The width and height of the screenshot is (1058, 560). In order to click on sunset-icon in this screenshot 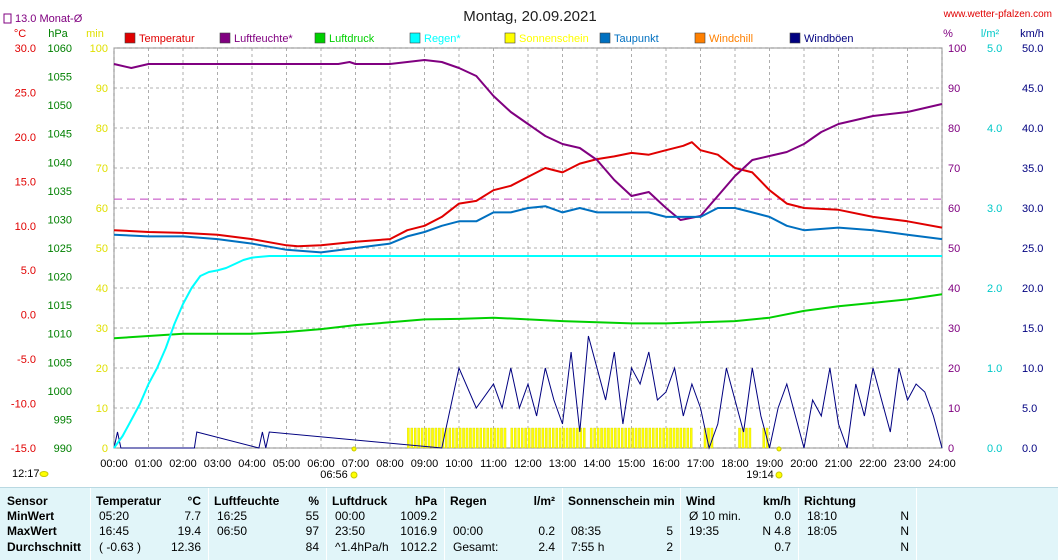, I will do `click(779, 475)`.